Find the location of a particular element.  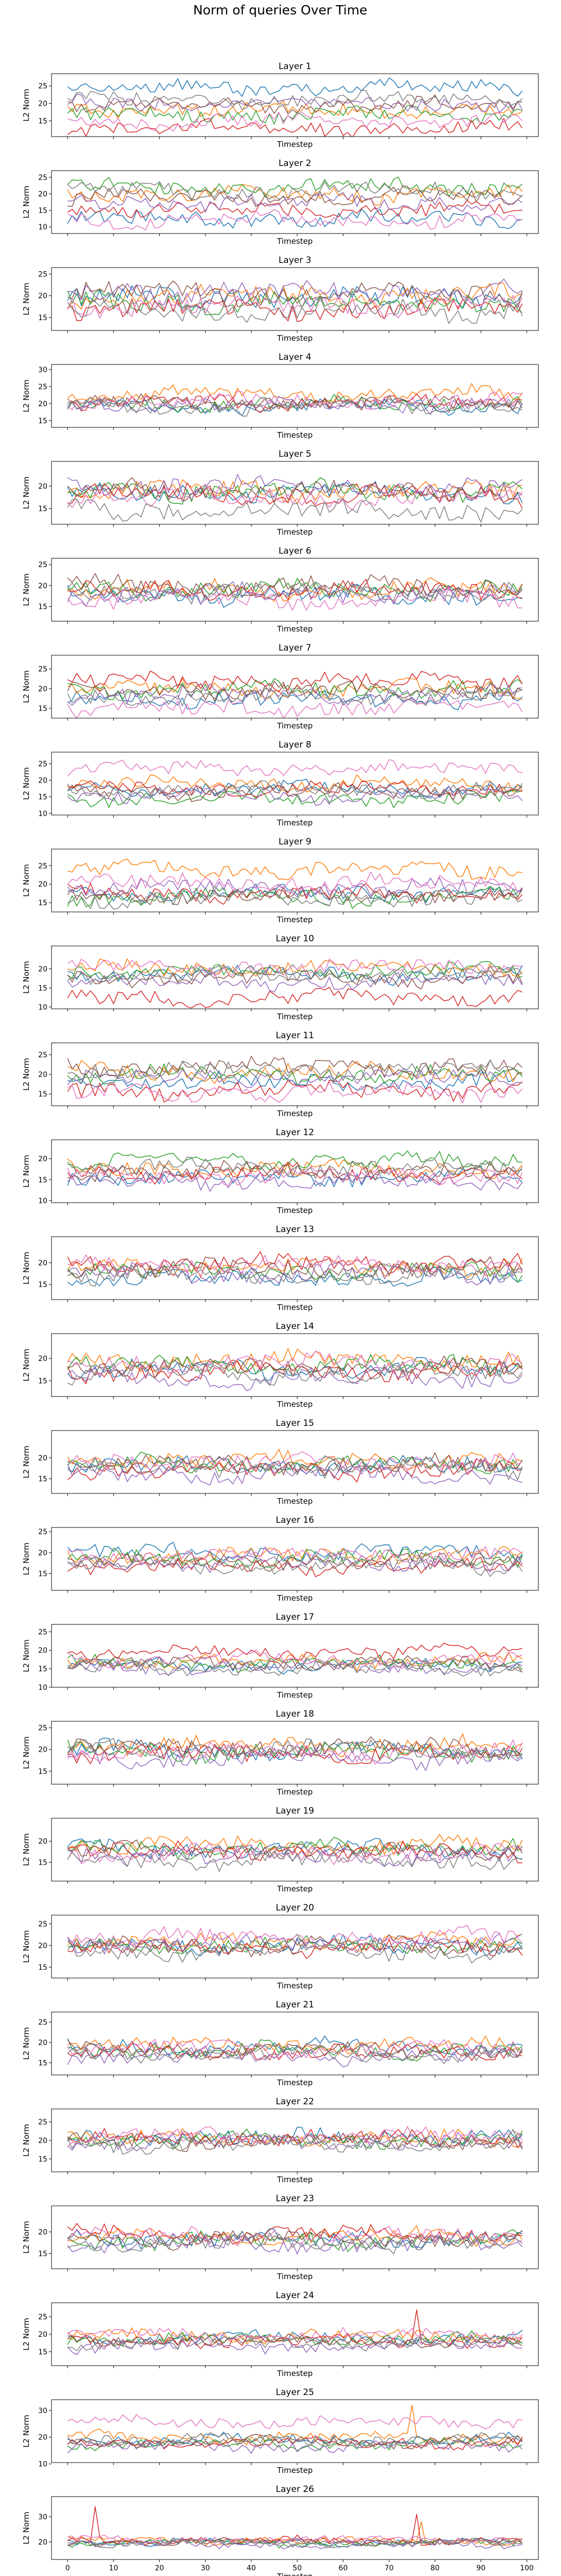

x-tick-label: 100 is located at coordinates (527, 2568).